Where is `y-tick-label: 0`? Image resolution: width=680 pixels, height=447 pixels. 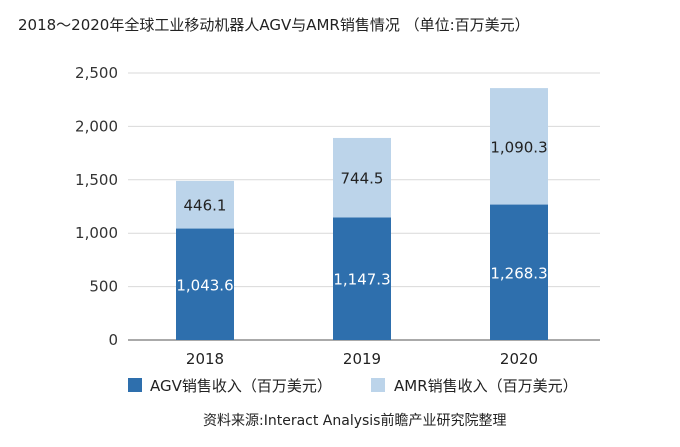
y-tick-label: 0 is located at coordinates (113, 340).